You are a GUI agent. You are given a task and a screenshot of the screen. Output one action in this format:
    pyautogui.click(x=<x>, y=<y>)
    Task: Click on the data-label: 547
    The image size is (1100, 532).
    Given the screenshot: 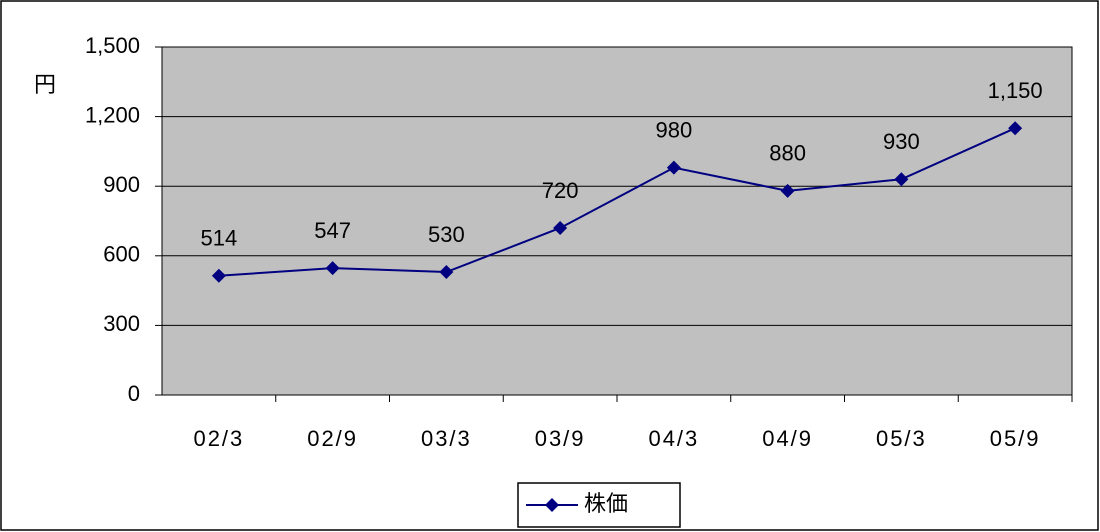 What is the action you would take?
    pyautogui.click(x=332, y=230)
    